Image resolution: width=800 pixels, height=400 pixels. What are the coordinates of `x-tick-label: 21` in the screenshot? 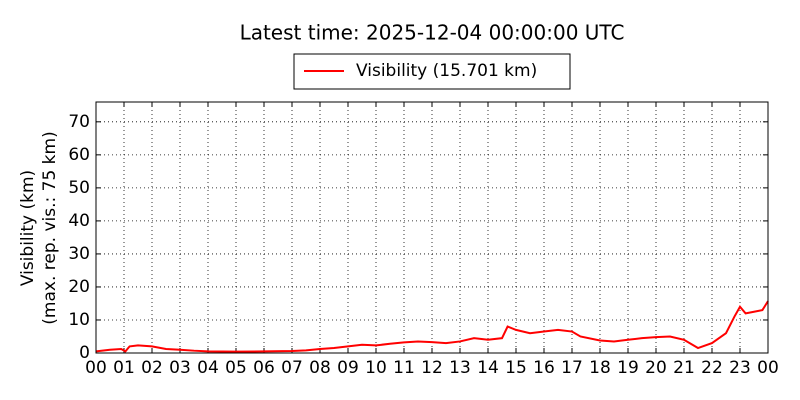 It's located at (684, 368).